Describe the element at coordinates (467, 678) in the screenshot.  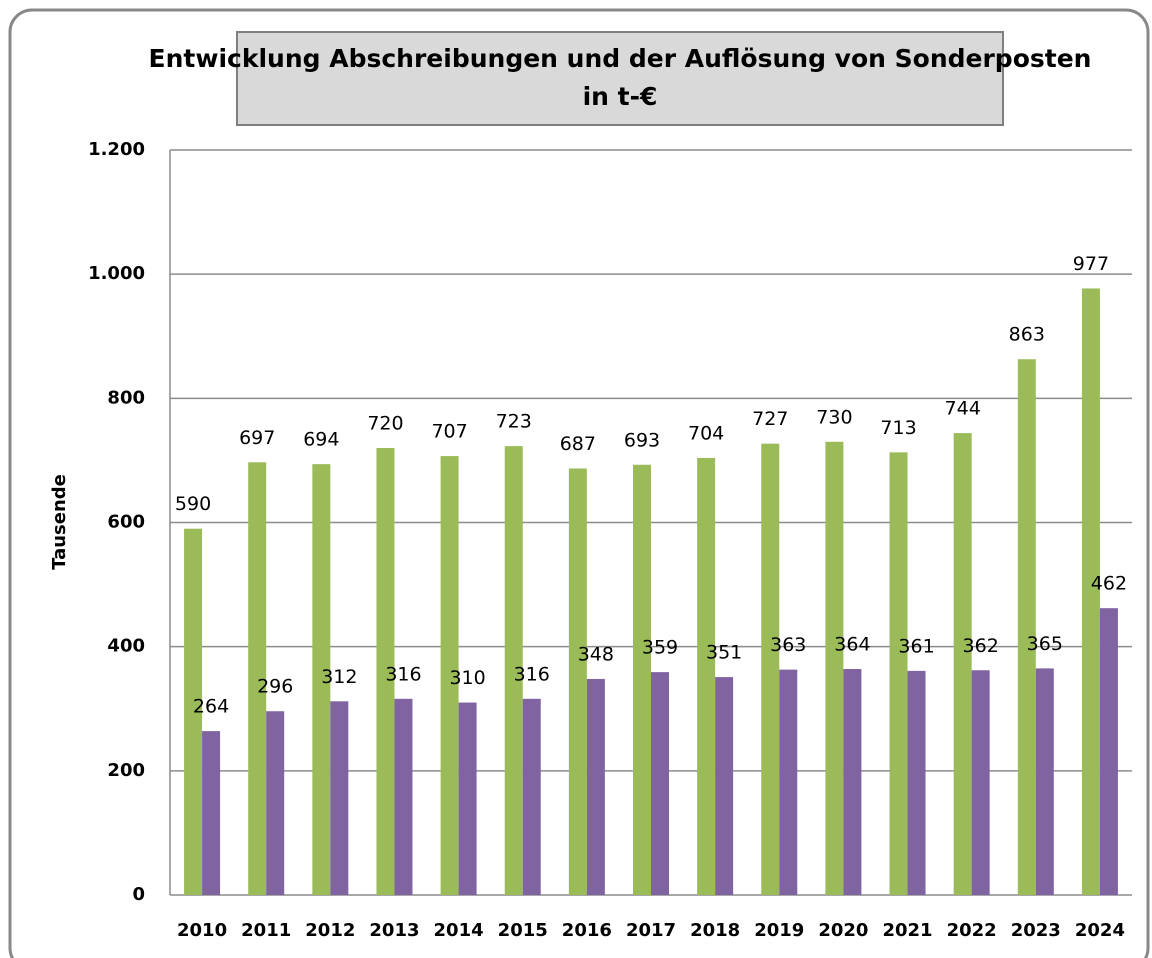
I see `value-label: 310` at that location.